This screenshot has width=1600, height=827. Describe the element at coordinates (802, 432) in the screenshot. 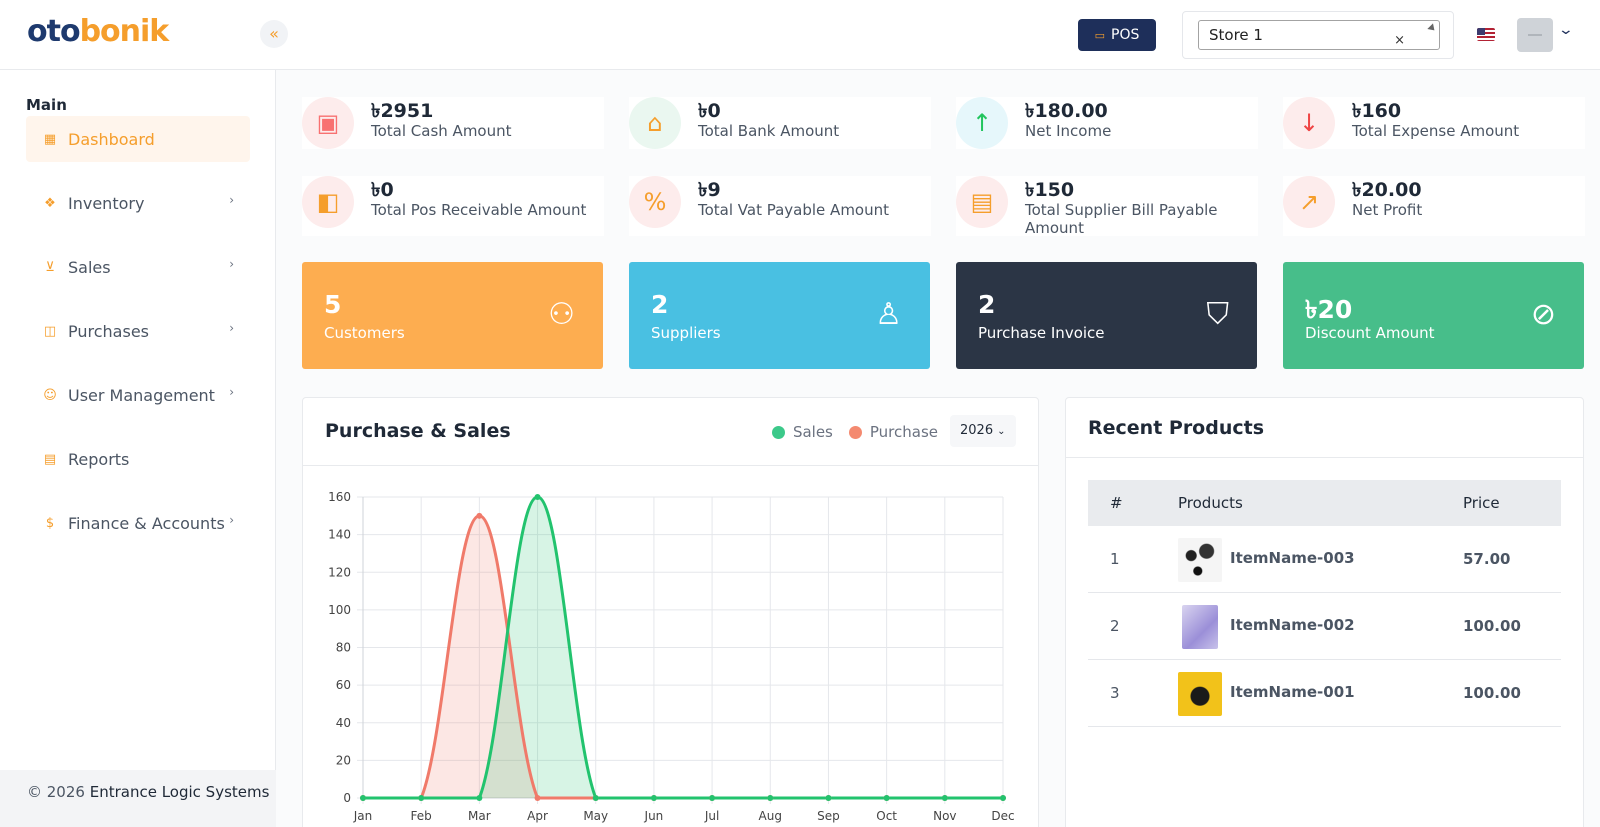

I see `legend-sales: Sales` at that location.